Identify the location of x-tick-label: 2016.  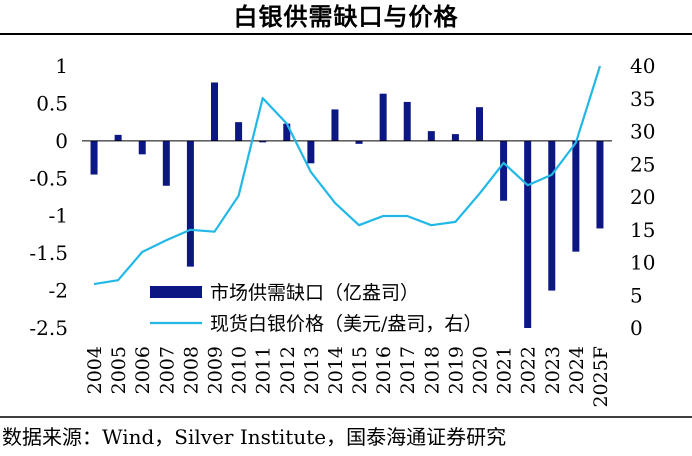
(384, 370).